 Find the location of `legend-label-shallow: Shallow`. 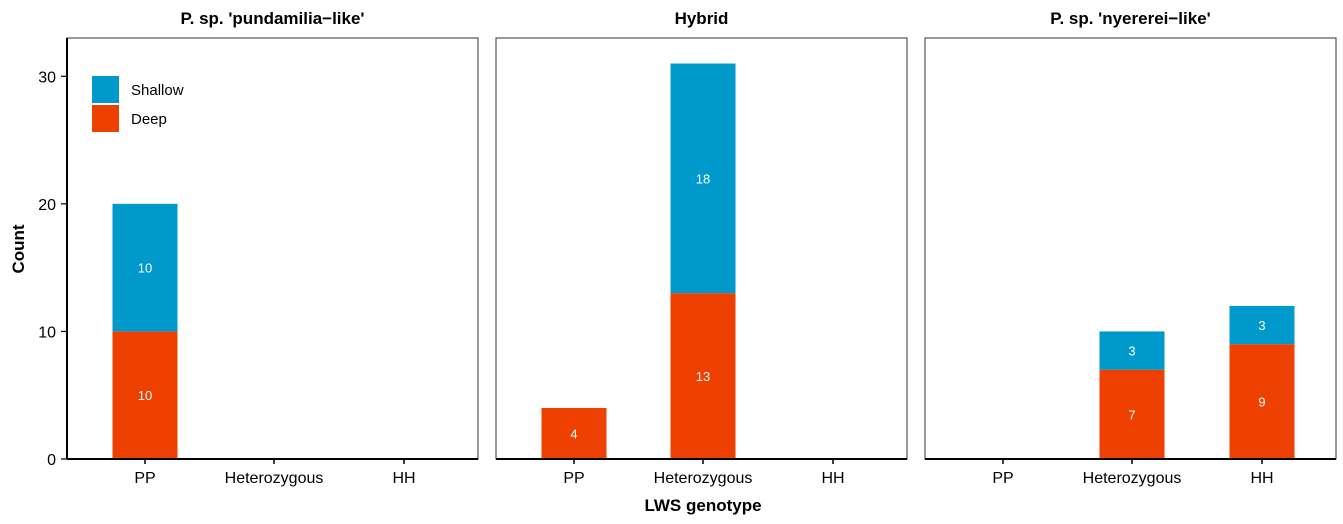

legend-label-shallow: Shallow is located at coordinates (157, 90).